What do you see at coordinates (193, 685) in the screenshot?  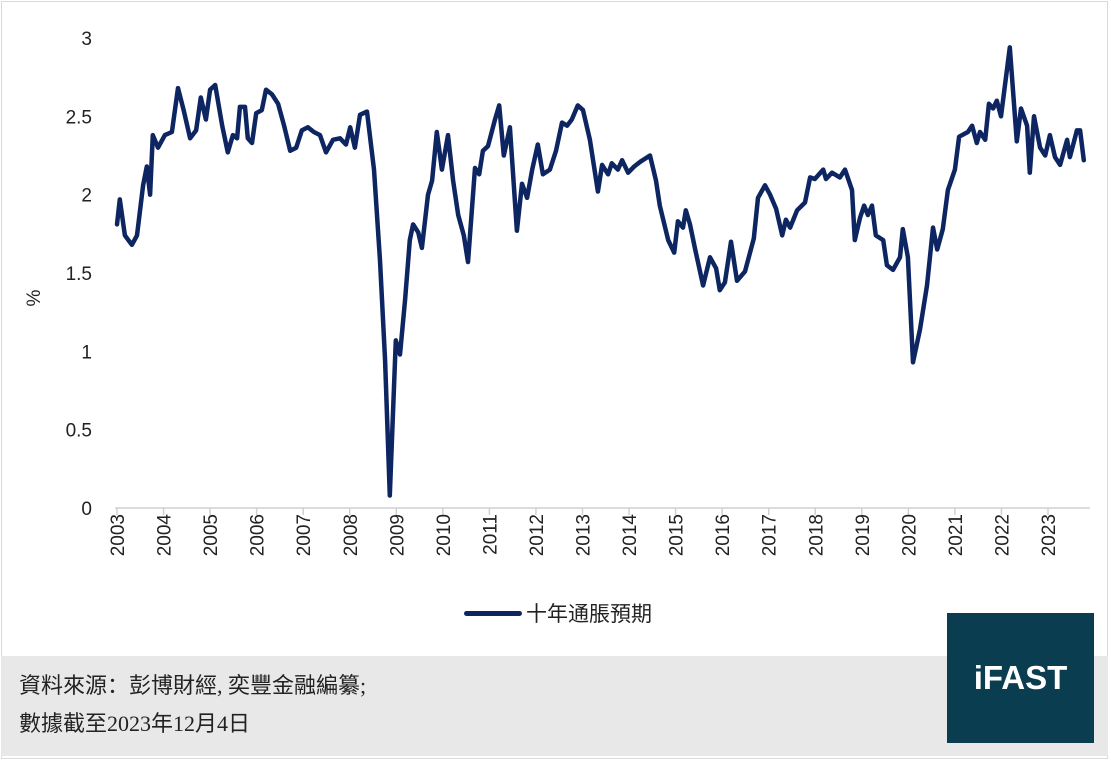 I see `source-note: 資料來源：彭博財經, 奕豐金融編纂;` at bounding box center [193, 685].